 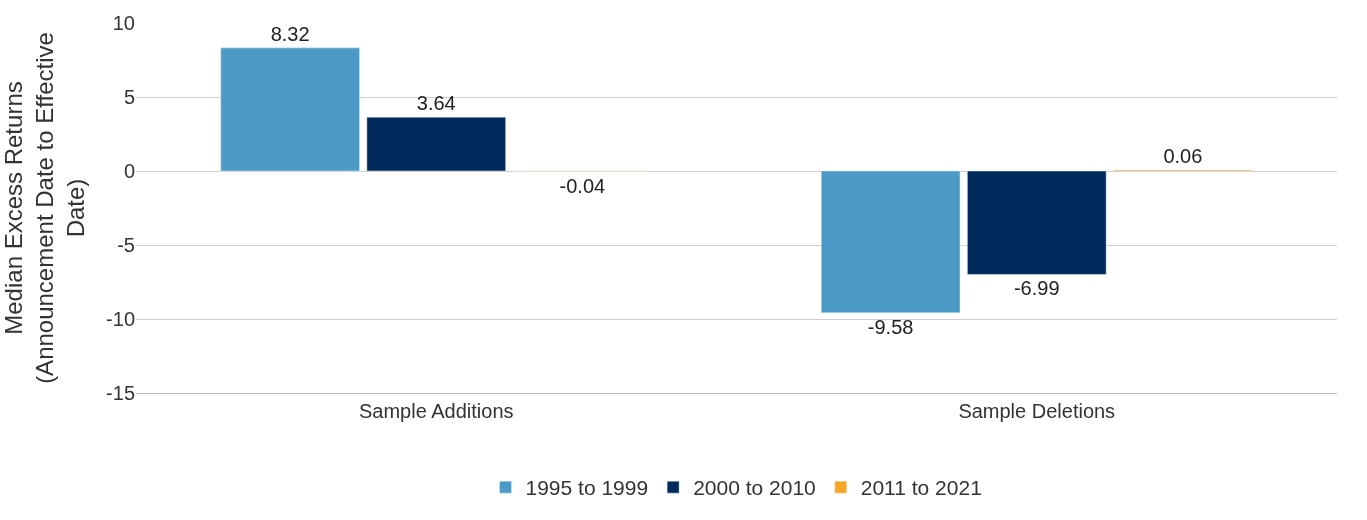 I want to click on legend-label: 2011 to 2021, so click(x=921, y=488).